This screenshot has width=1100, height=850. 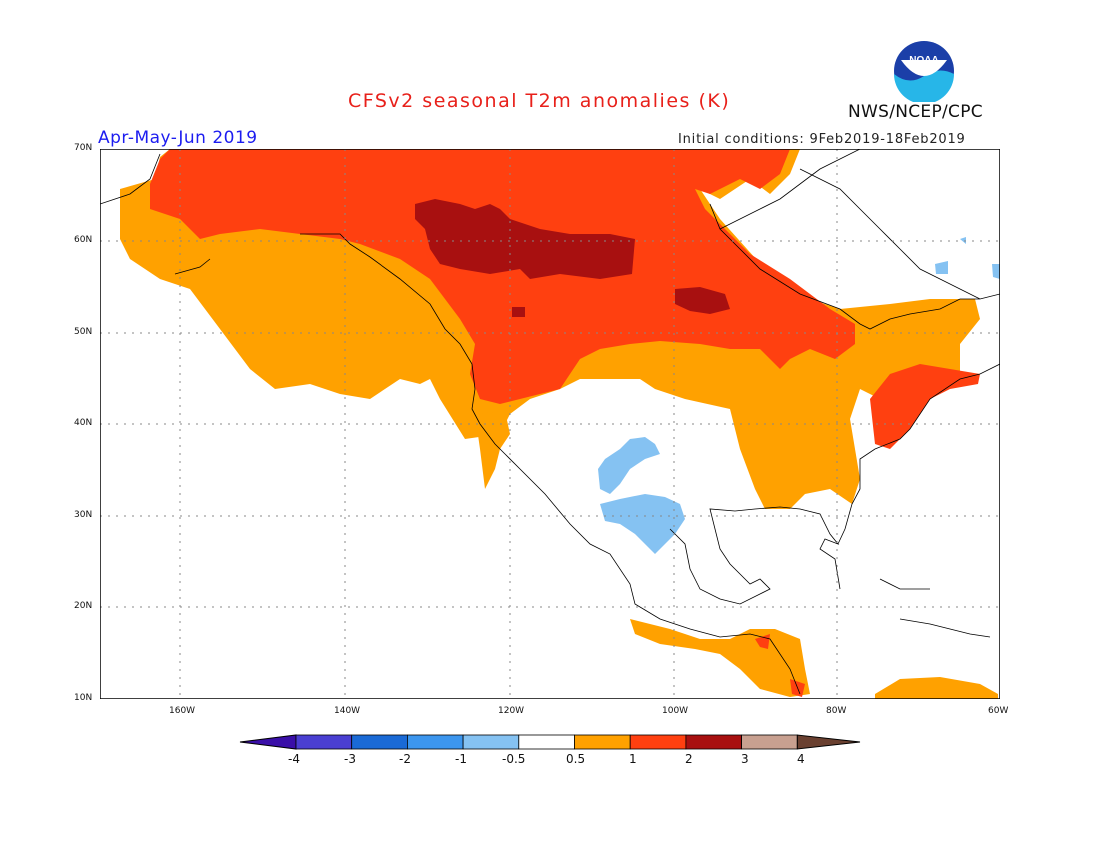 What do you see at coordinates (822, 139) in the screenshot?
I see `initial-conditions: Initial conditions: 9Feb2019-18Feb2019` at bounding box center [822, 139].